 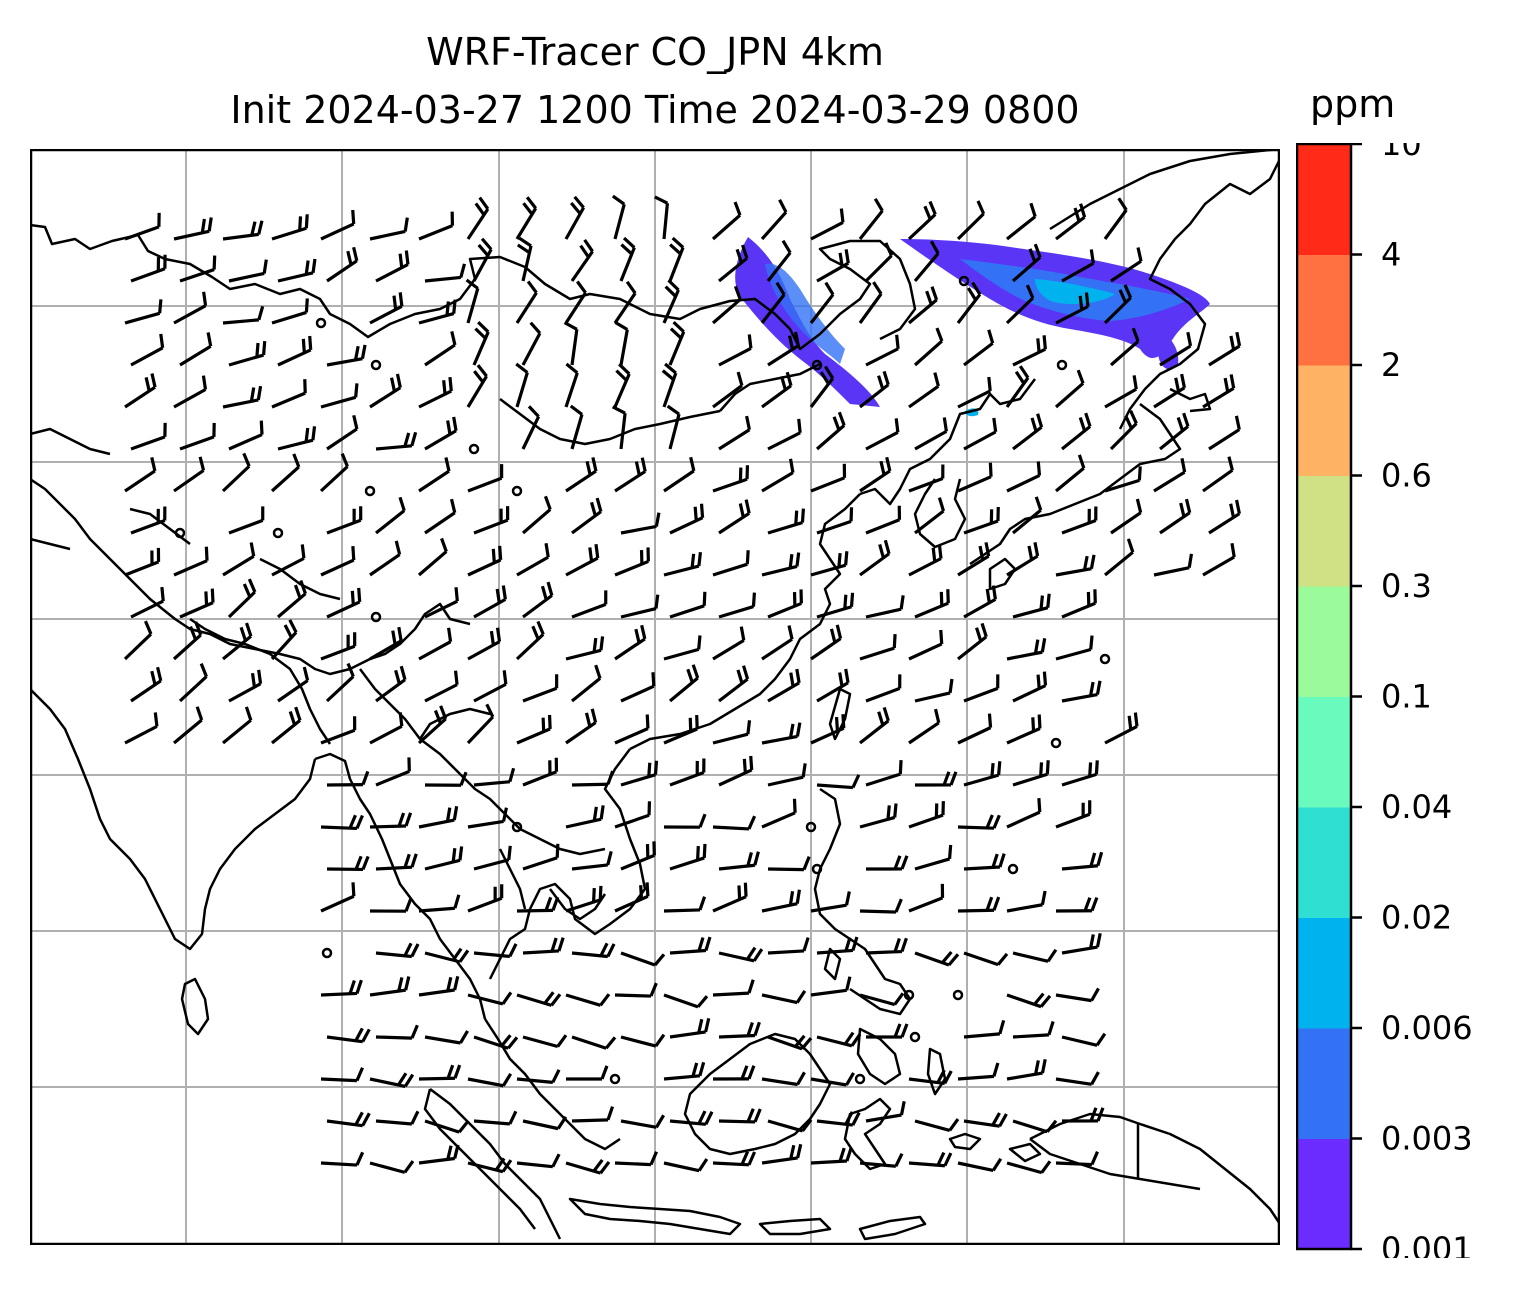 I want to click on colorbar-ticks: 0.001 0.003 0.006 0.02 0.04 0.1 0.3 0.6 2 4 10, so click(x=1412, y=700).